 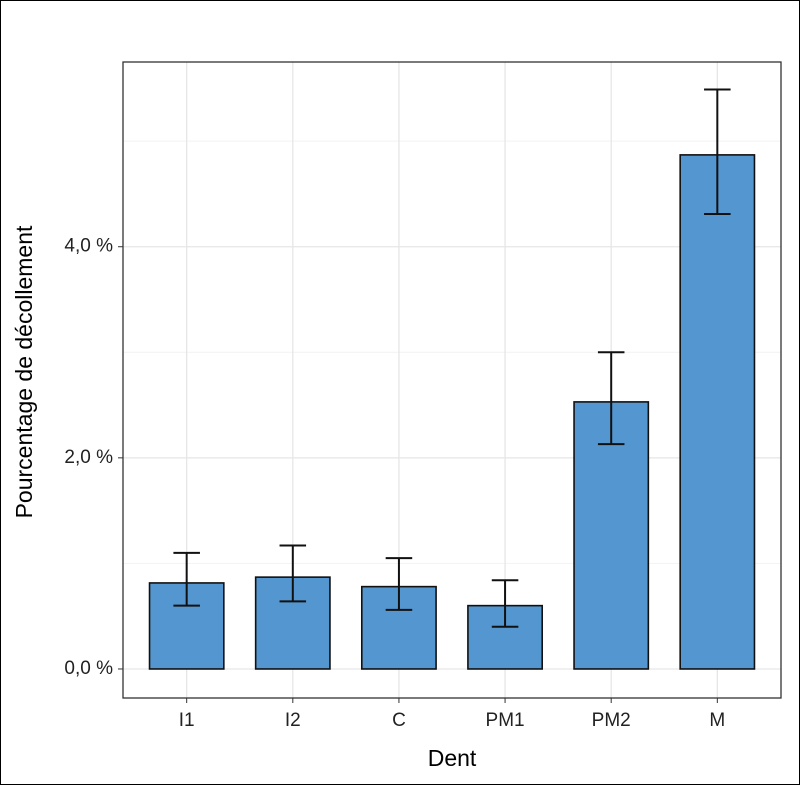 What do you see at coordinates (611, 720) in the screenshot?
I see `x-tick-label: PM2` at bounding box center [611, 720].